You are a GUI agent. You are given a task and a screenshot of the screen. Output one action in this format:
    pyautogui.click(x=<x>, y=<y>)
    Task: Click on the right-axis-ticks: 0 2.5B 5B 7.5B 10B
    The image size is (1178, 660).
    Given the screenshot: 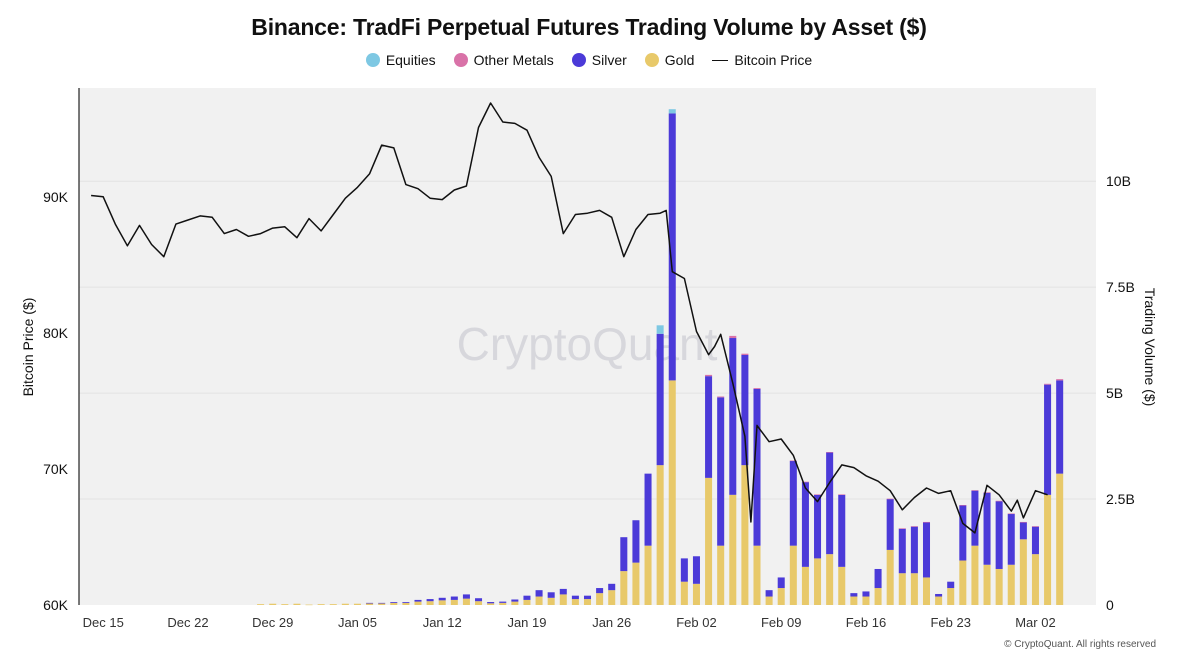 What is the action you would take?
    pyautogui.click(x=1120, y=393)
    